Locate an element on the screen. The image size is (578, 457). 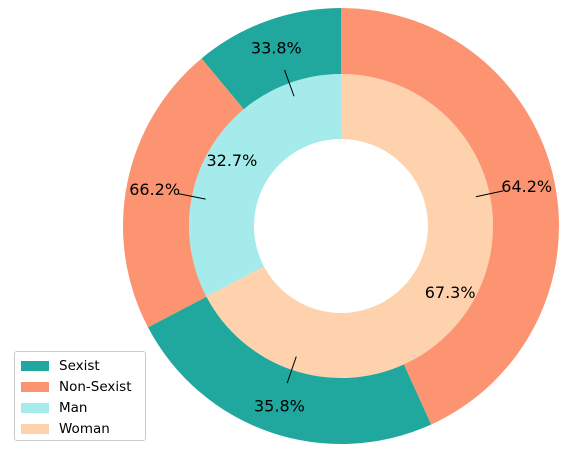
legend-swatch-non-sexist is located at coordinates (35, 386).